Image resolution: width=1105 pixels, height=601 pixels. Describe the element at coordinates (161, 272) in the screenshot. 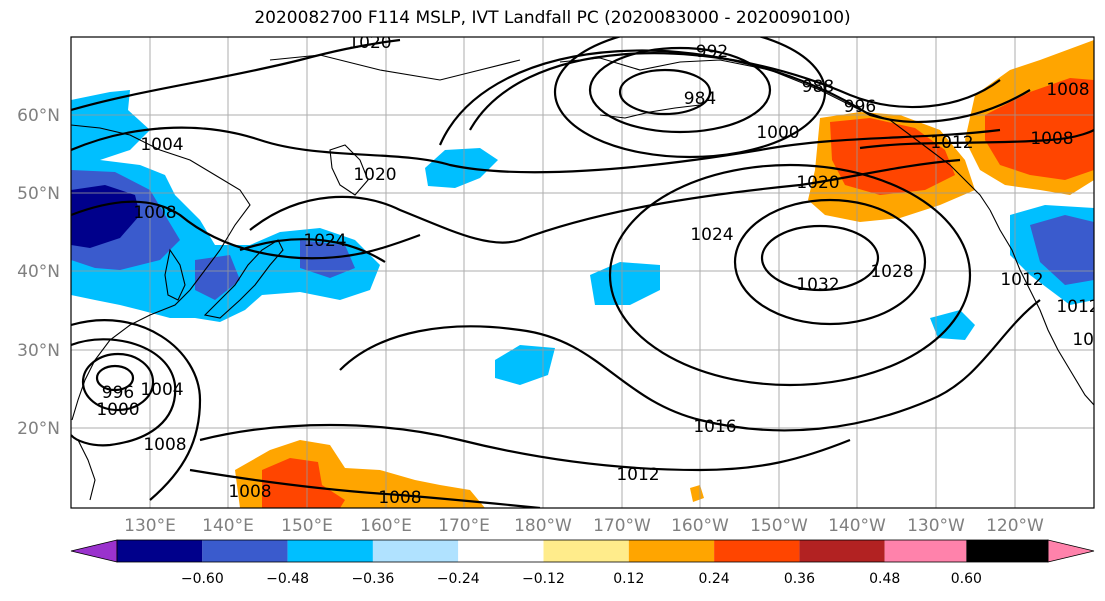

I see `coastline-asia` at that location.